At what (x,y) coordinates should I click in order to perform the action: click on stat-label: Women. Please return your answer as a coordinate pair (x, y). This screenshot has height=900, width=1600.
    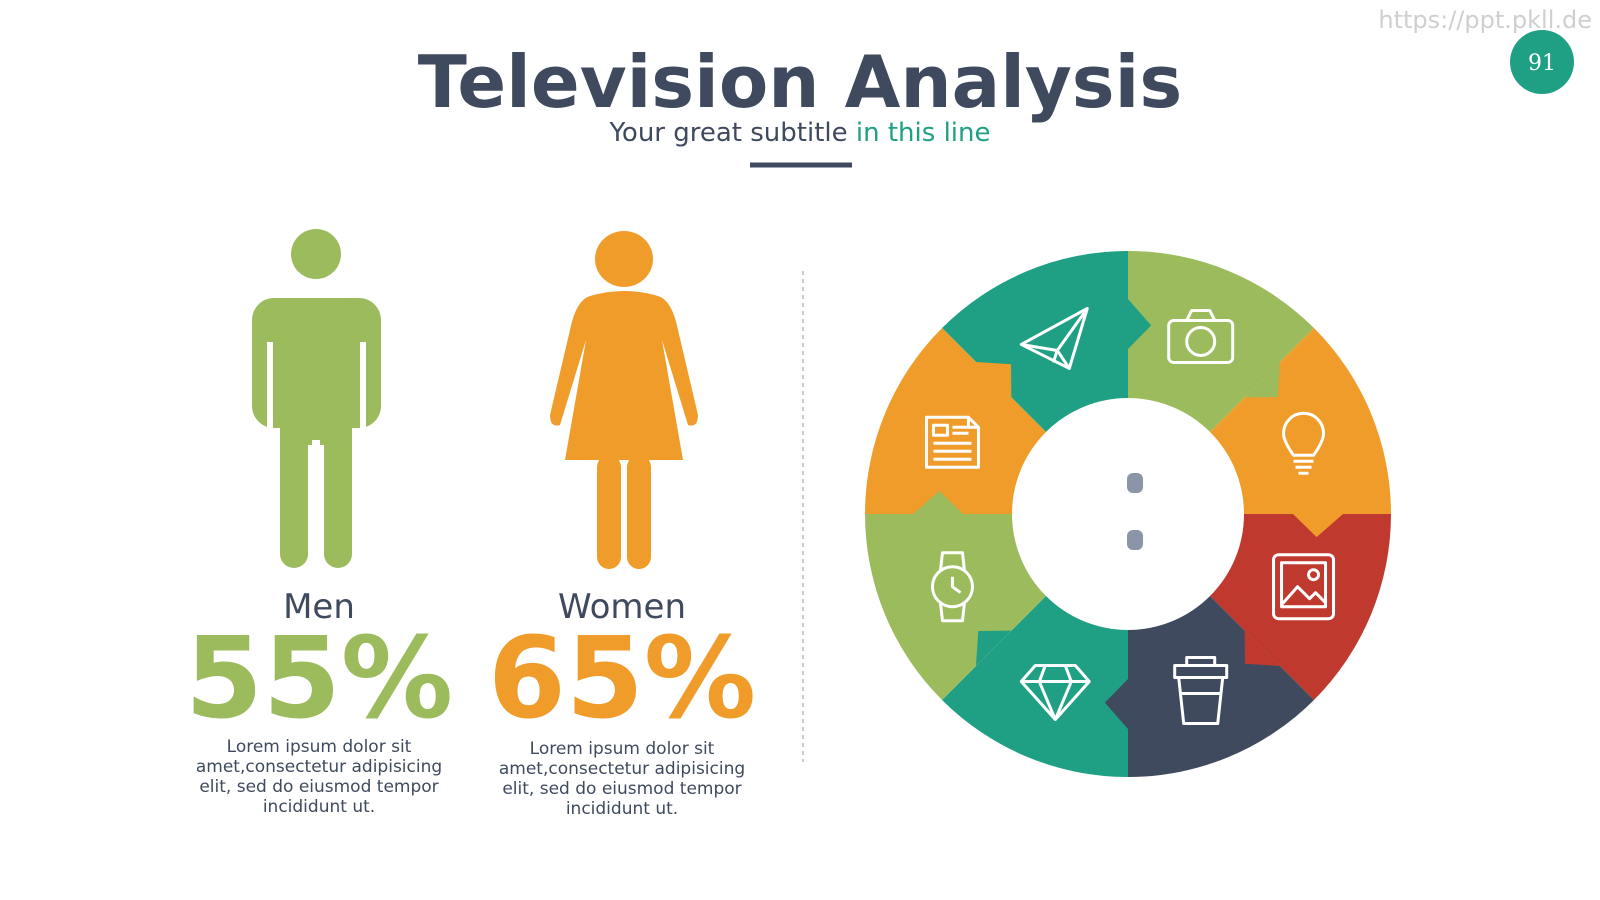
    Looking at the image, I should click on (622, 607).